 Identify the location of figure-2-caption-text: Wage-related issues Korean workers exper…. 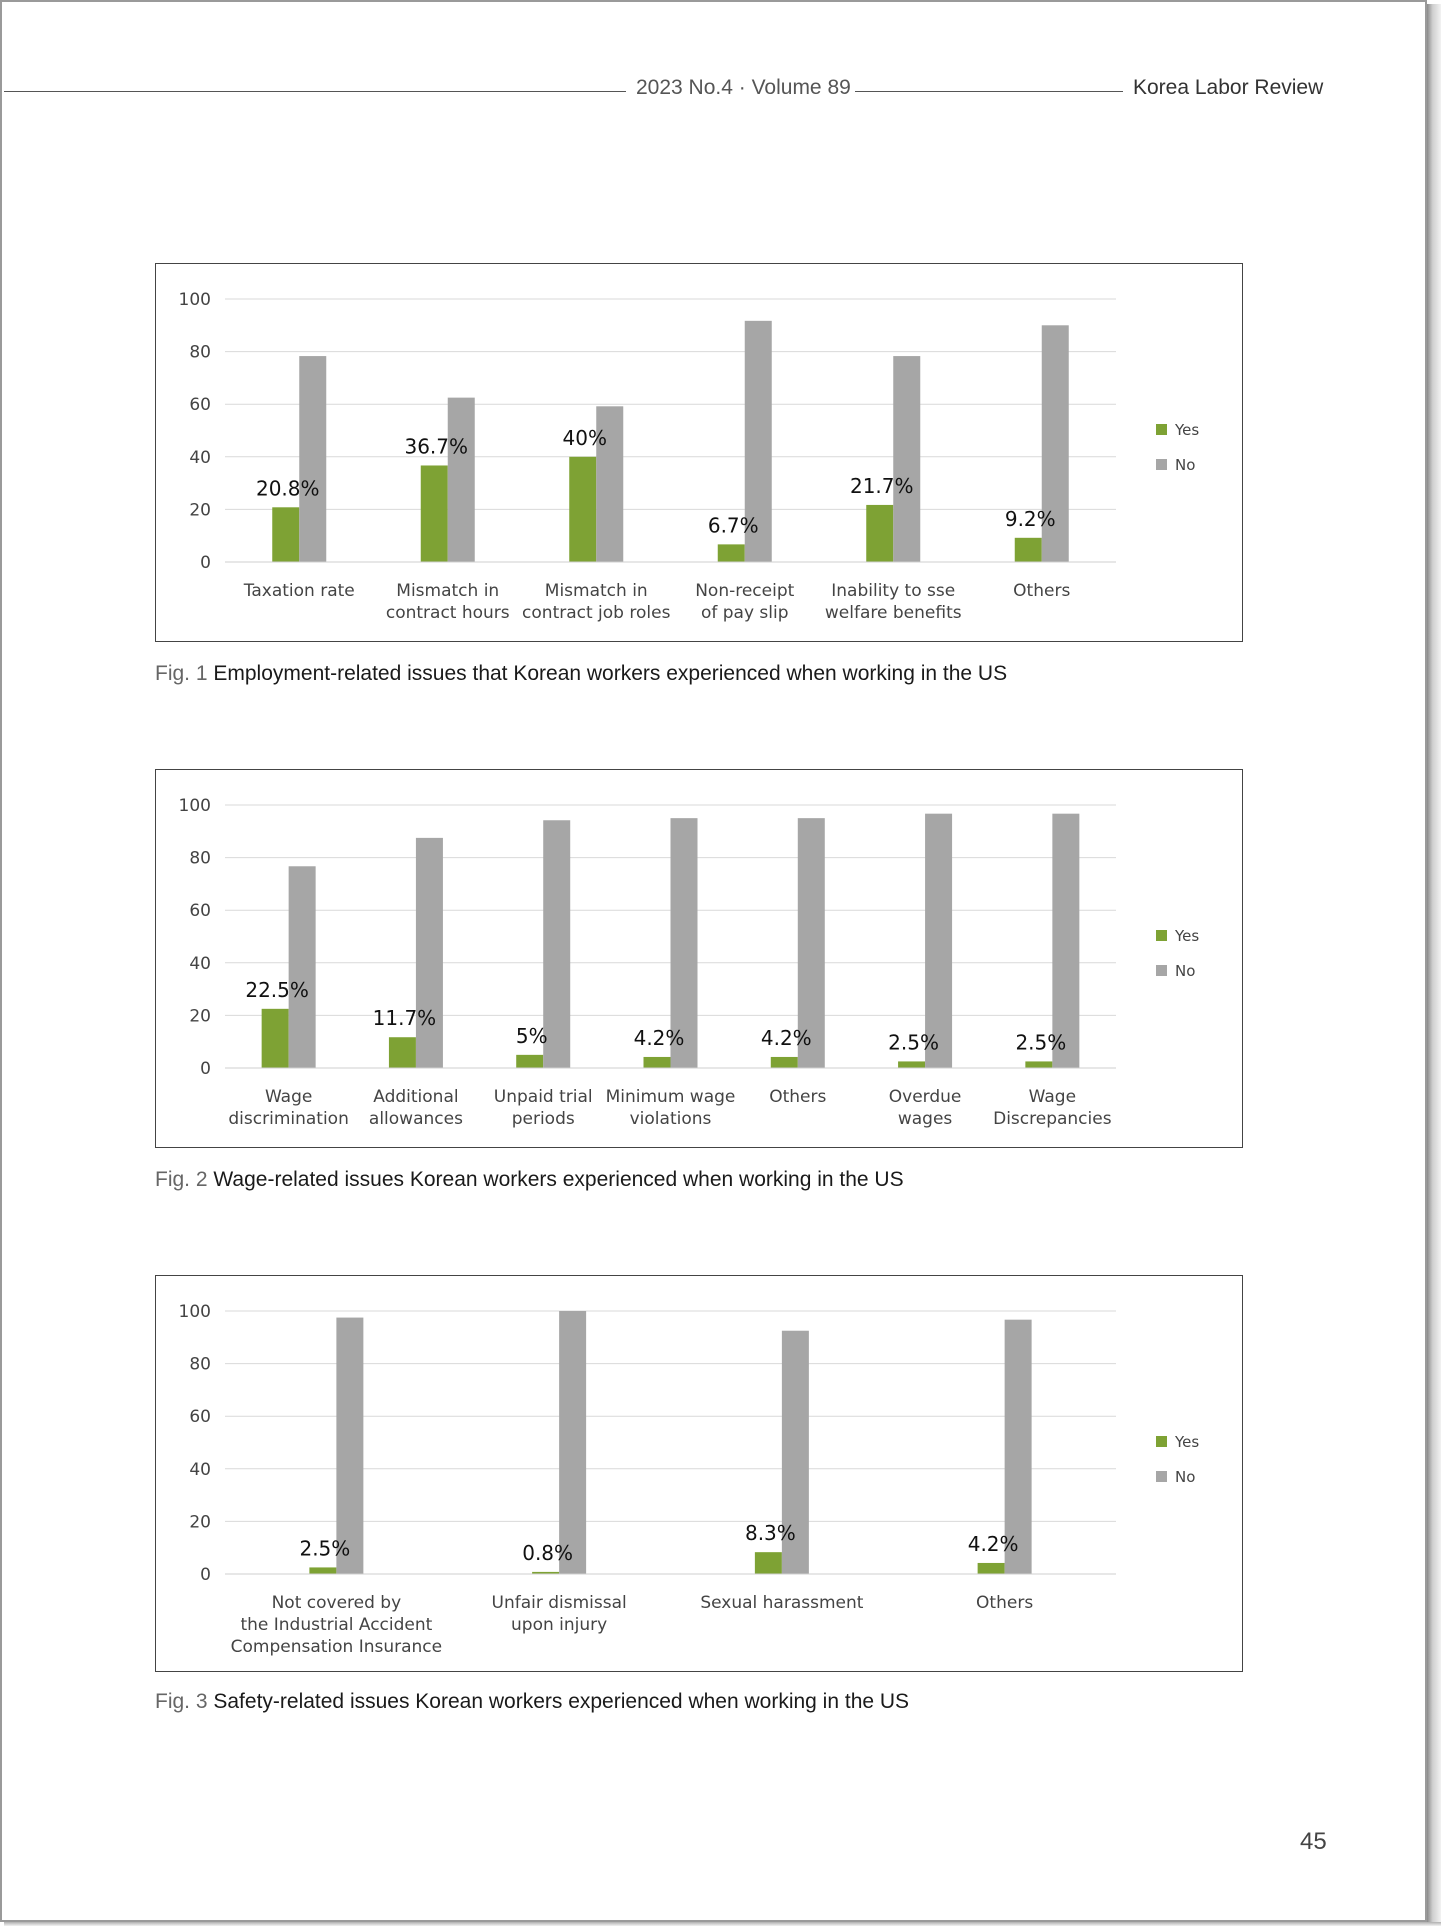
(558, 1179).